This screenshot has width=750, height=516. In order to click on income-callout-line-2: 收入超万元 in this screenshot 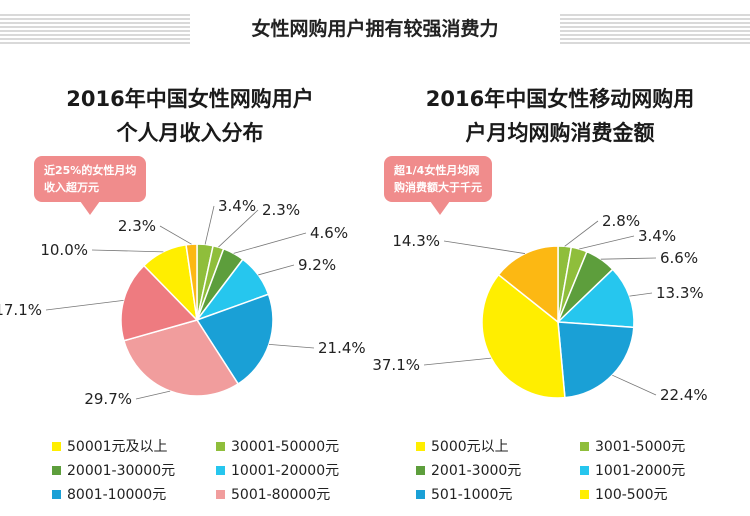, I will do `click(71, 187)`.